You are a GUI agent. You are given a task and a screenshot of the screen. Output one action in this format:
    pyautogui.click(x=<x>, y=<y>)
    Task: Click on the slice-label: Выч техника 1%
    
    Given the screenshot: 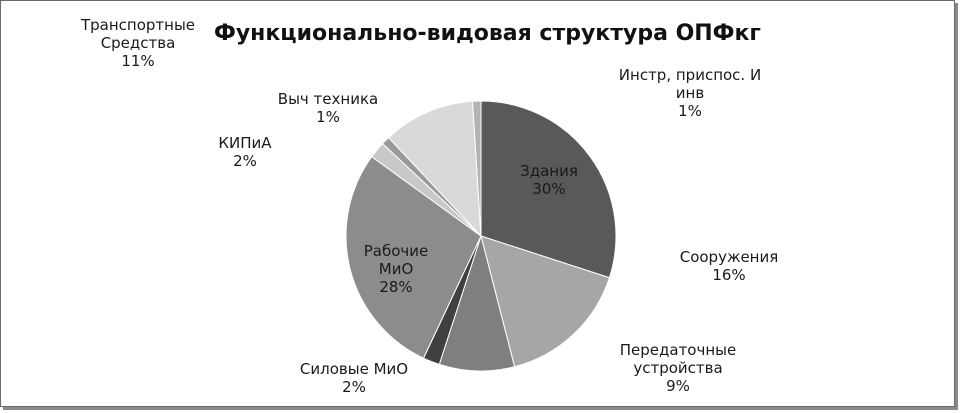 What is the action you would take?
    pyautogui.click(x=328, y=108)
    